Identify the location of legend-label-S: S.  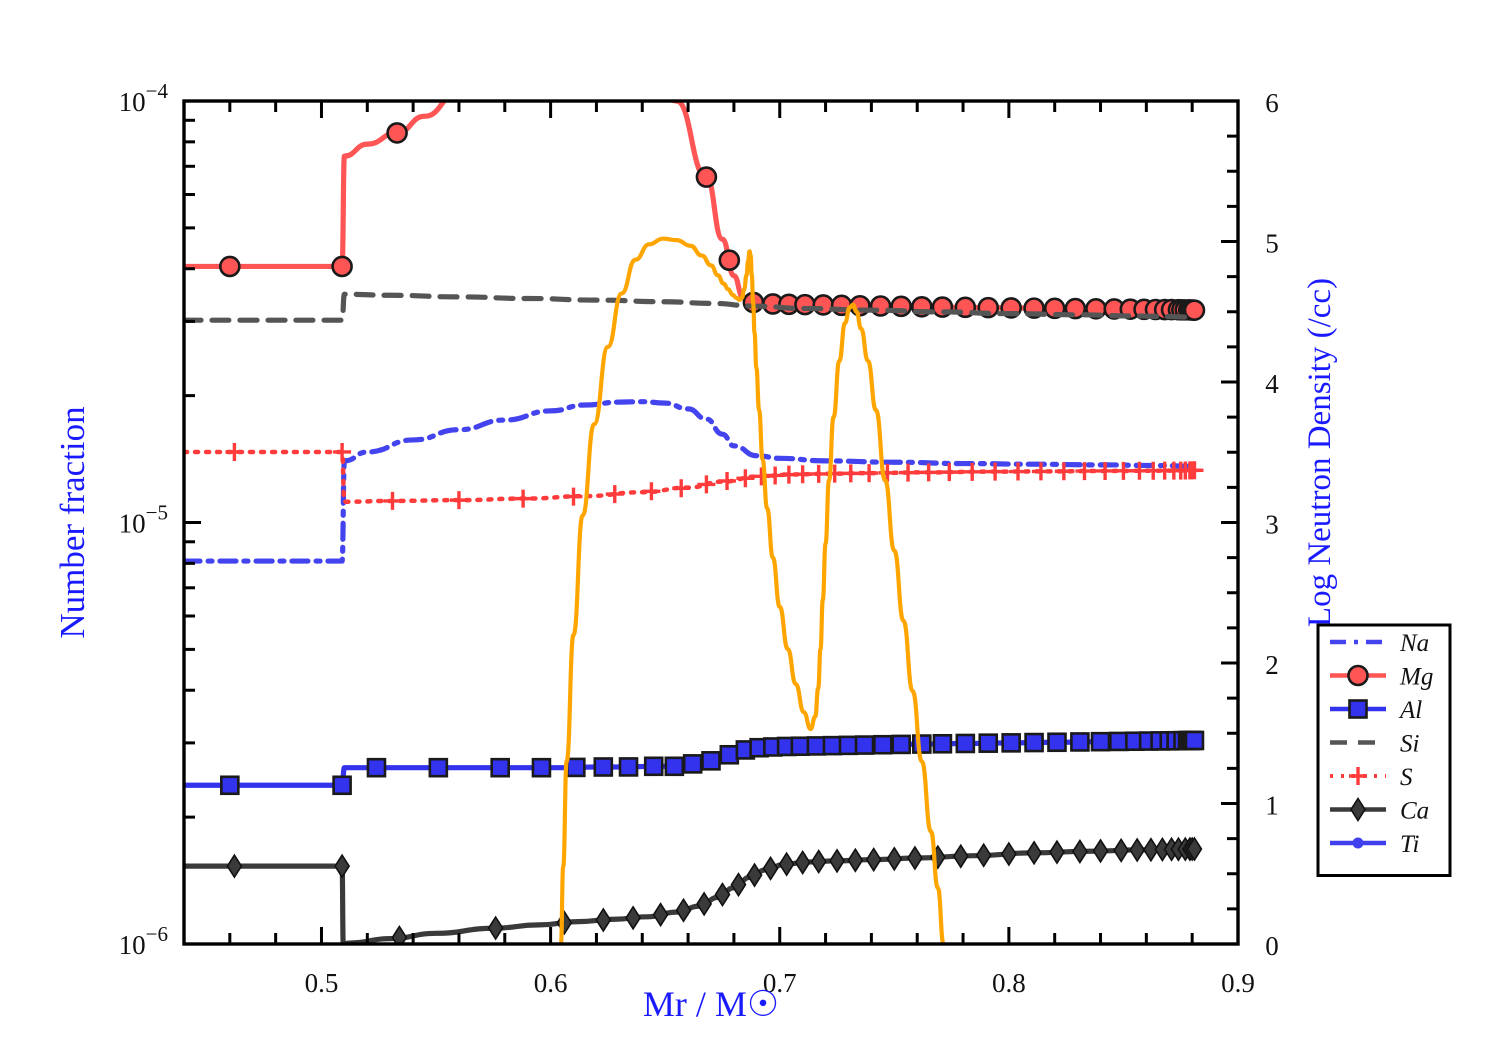
(1406, 777).